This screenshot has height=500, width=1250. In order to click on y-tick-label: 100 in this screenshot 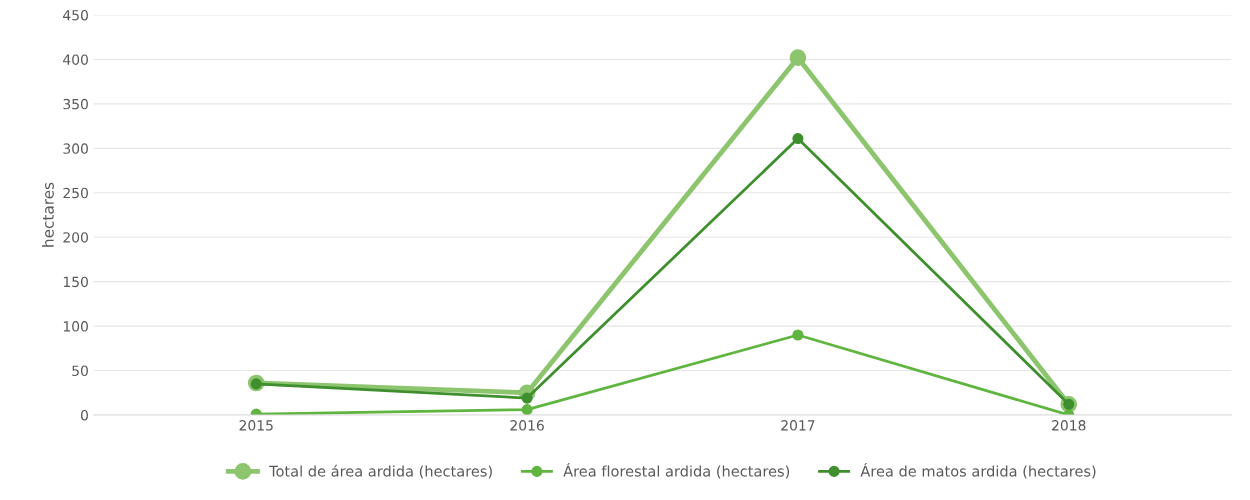, I will do `click(75, 326)`.